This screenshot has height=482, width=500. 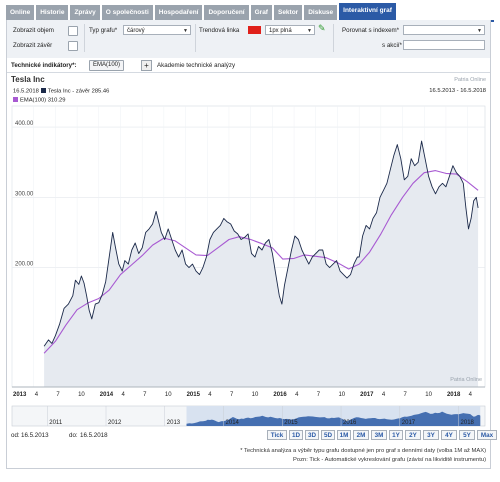 I want to click on range-button-5d: 5D, so click(x=328, y=435).